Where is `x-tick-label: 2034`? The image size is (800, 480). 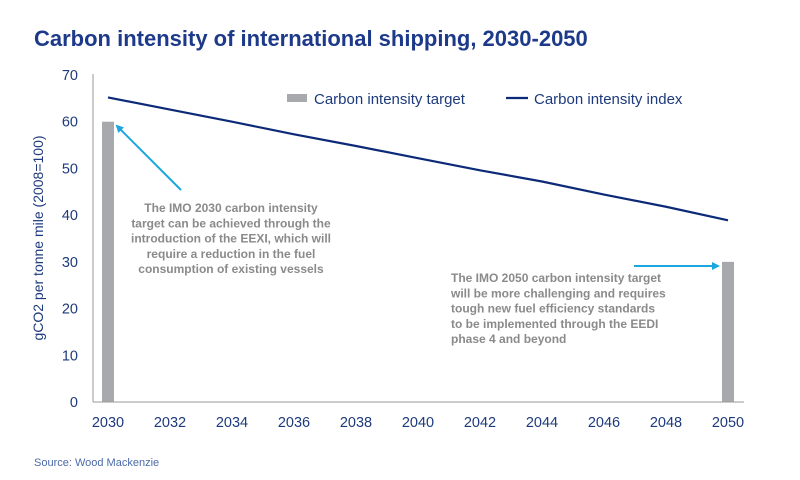
x-tick-label: 2034 is located at coordinates (232, 423).